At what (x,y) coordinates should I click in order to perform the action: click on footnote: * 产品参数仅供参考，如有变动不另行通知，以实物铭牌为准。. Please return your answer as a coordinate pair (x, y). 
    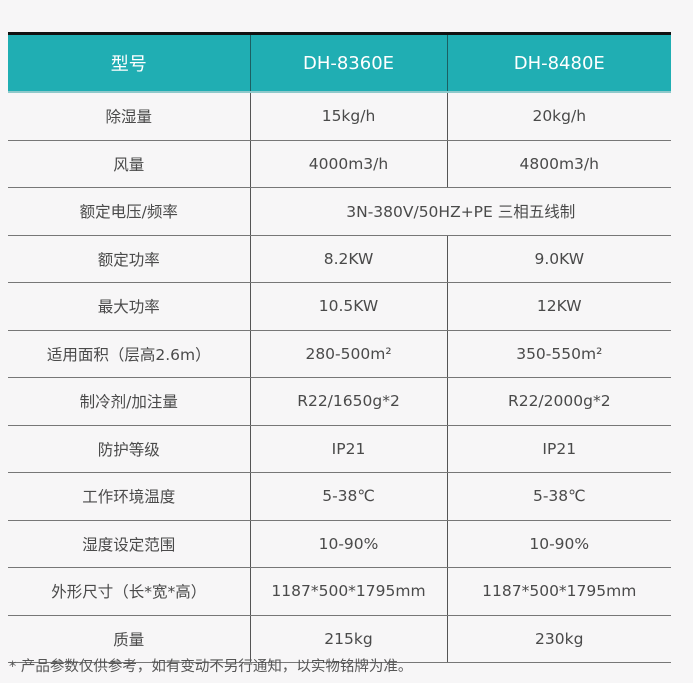
    Looking at the image, I should click on (211, 667).